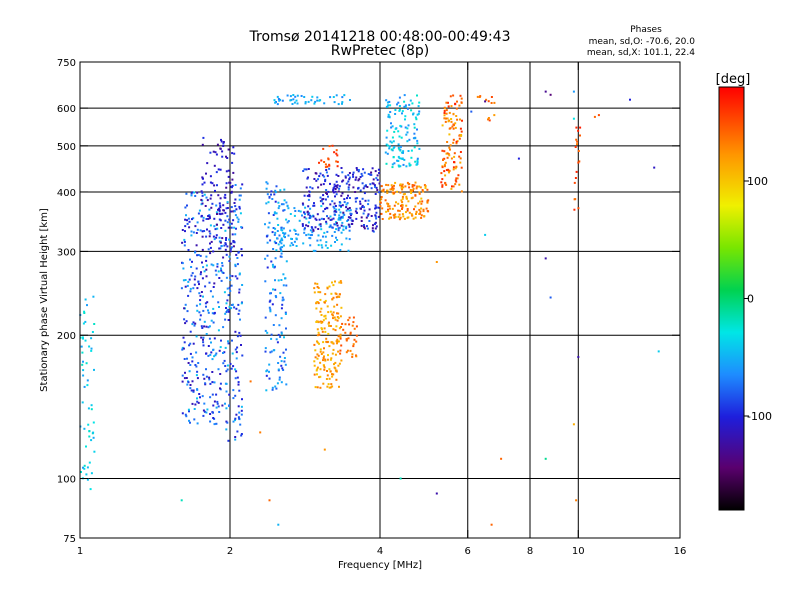 The image size is (800, 600). Describe the element at coordinates (66, 63) in the screenshot. I see `y-tick-label: 750` at that location.